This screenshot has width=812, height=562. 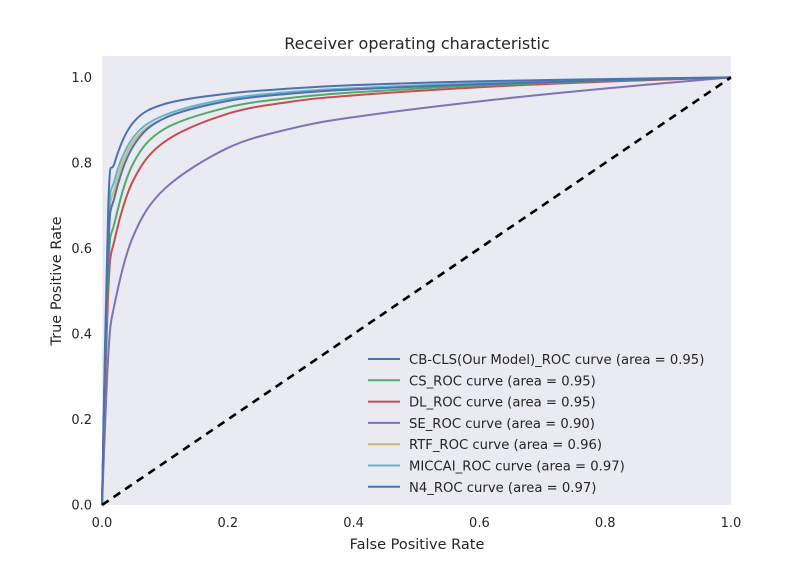 I want to click on legend-entry: SE_ROC curve (area = 0.90), so click(x=502, y=424).